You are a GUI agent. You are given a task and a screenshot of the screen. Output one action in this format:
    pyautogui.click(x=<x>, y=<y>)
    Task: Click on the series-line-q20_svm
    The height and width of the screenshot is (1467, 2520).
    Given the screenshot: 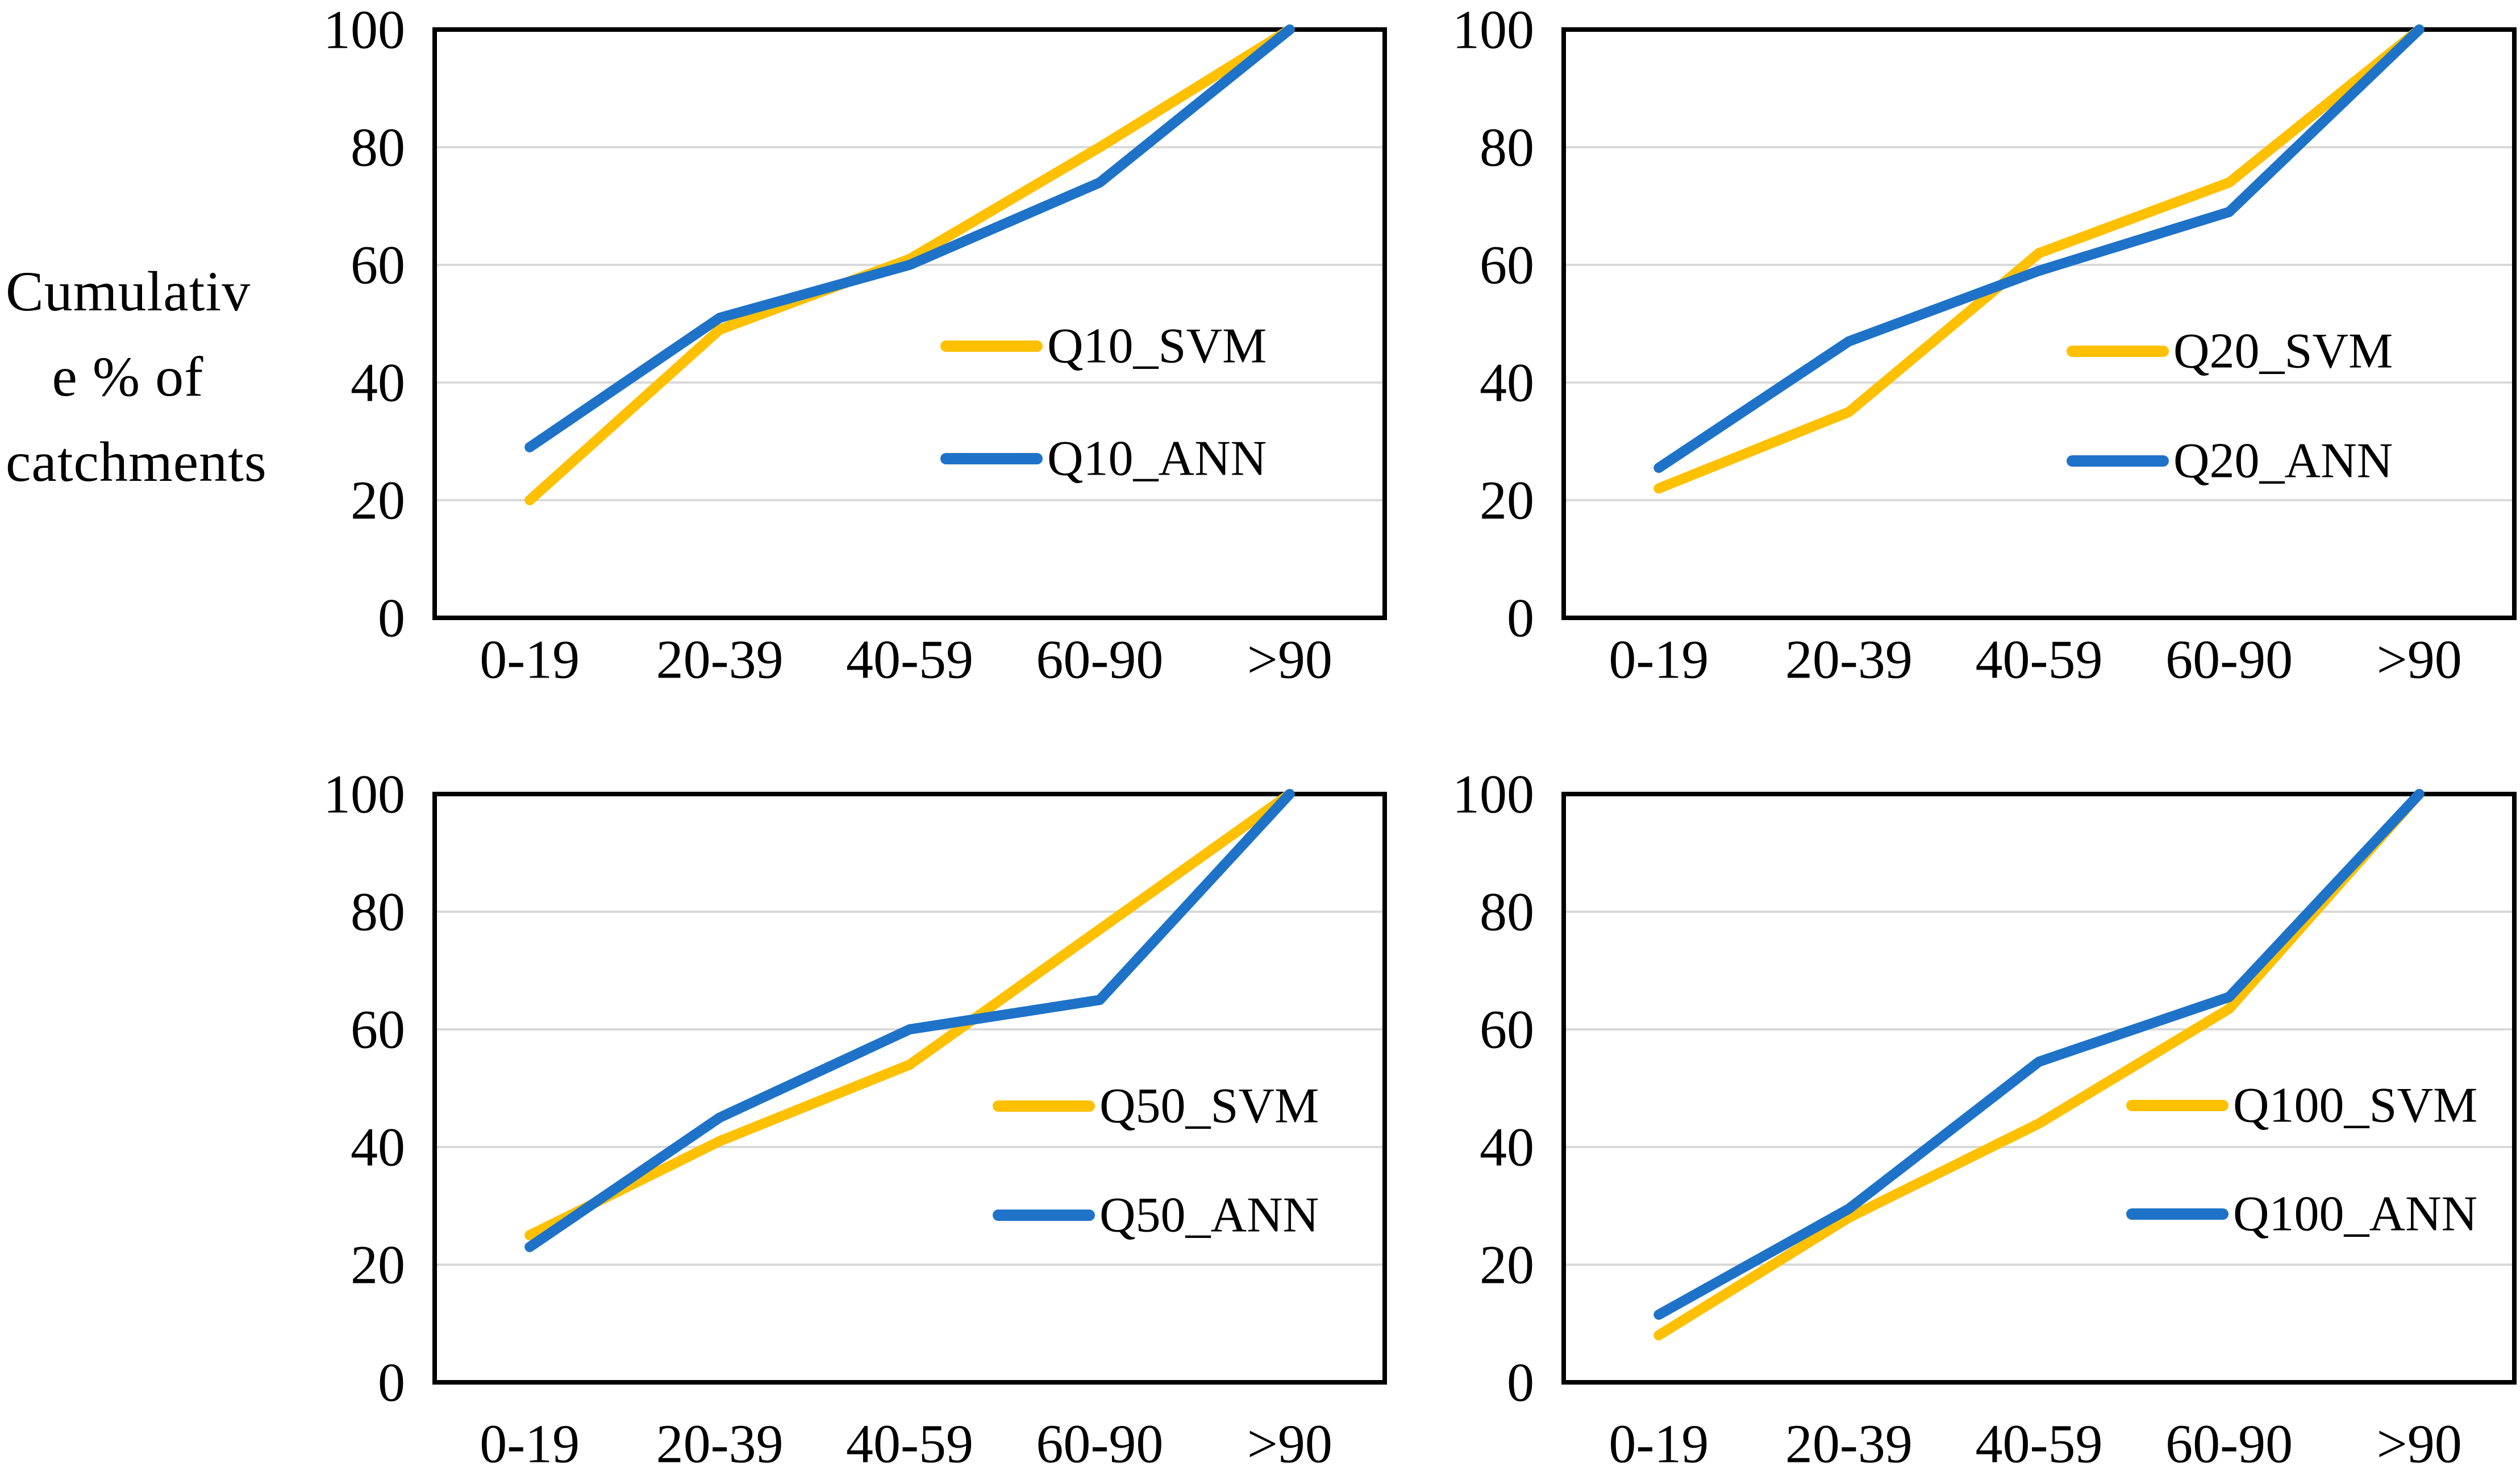 What is the action you would take?
    pyautogui.click(x=2039, y=259)
    